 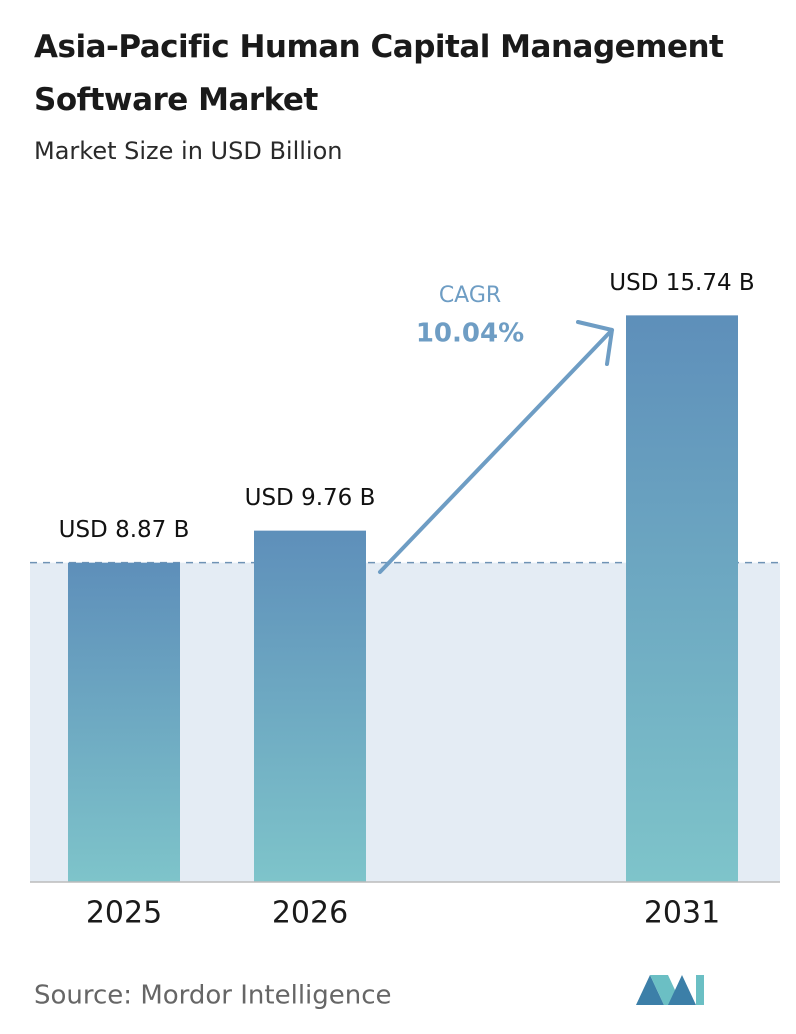 What do you see at coordinates (470, 334) in the screenshot?
I see `cagr-value: 10.04%` at bounding box center [470, 334].